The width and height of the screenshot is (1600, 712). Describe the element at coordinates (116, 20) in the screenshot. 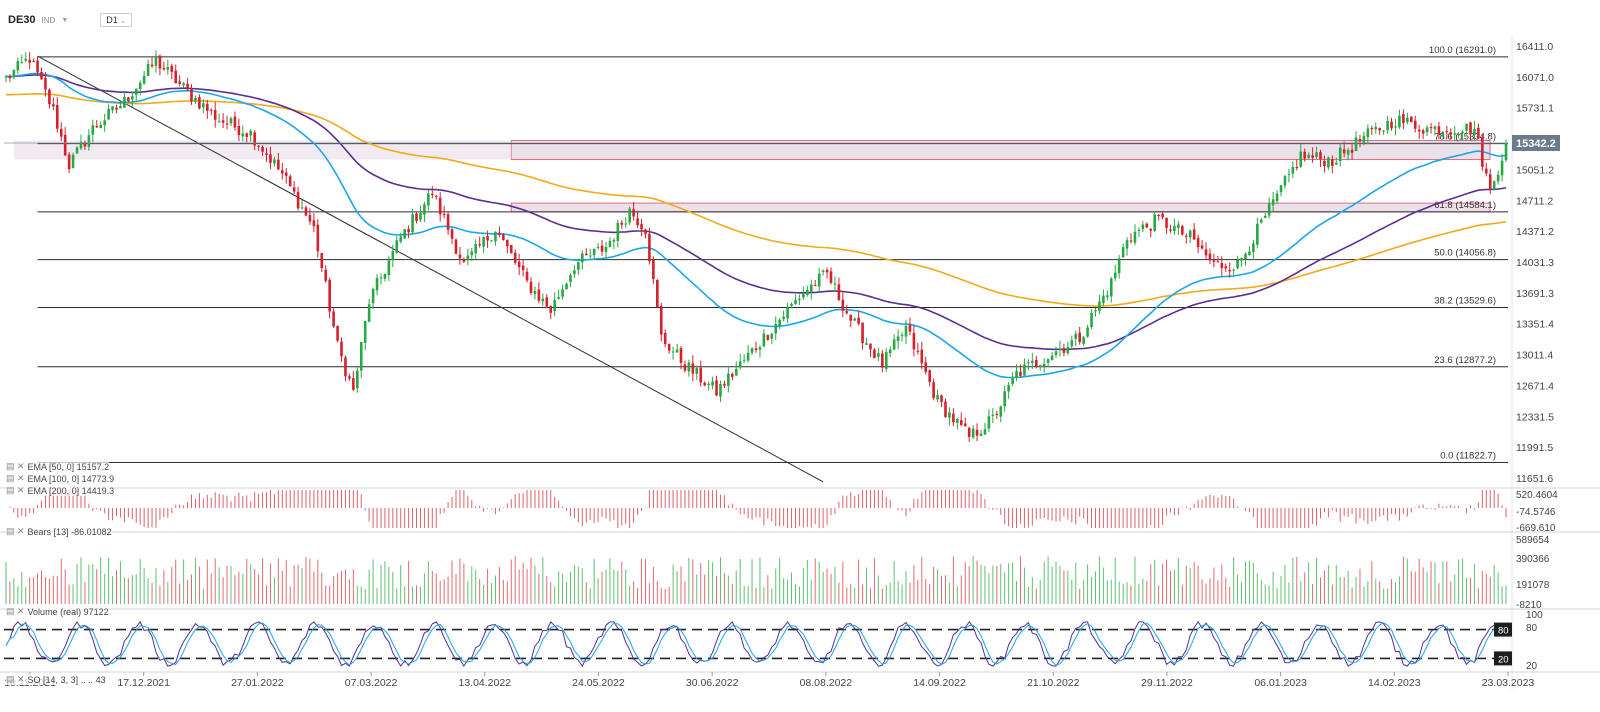

I see `timeframe-select: D1 ⌄` at that location.